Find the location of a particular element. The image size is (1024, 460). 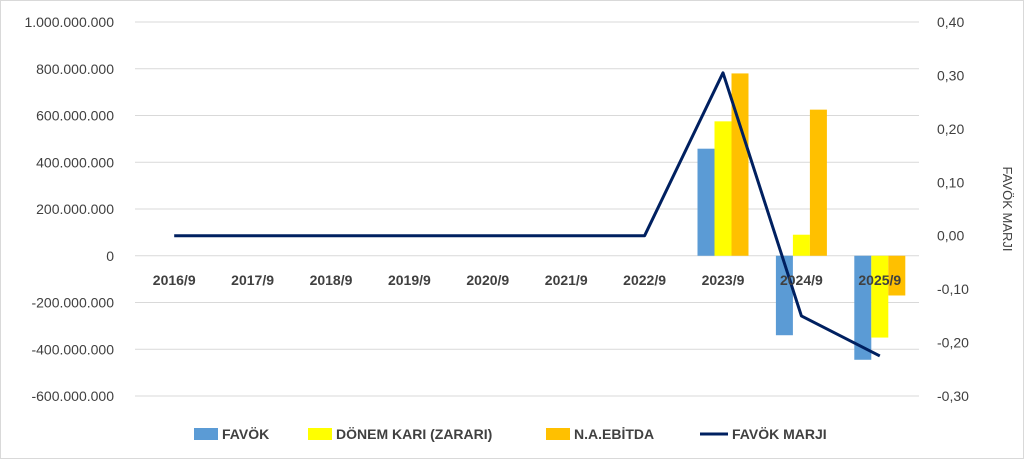

legend-label: N.A.EBİTDA is located at coordinates (614, 434).